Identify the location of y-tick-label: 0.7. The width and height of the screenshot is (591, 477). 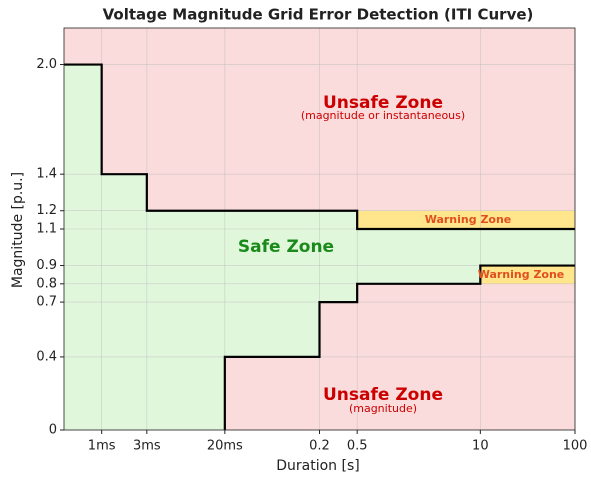
(46, 302).